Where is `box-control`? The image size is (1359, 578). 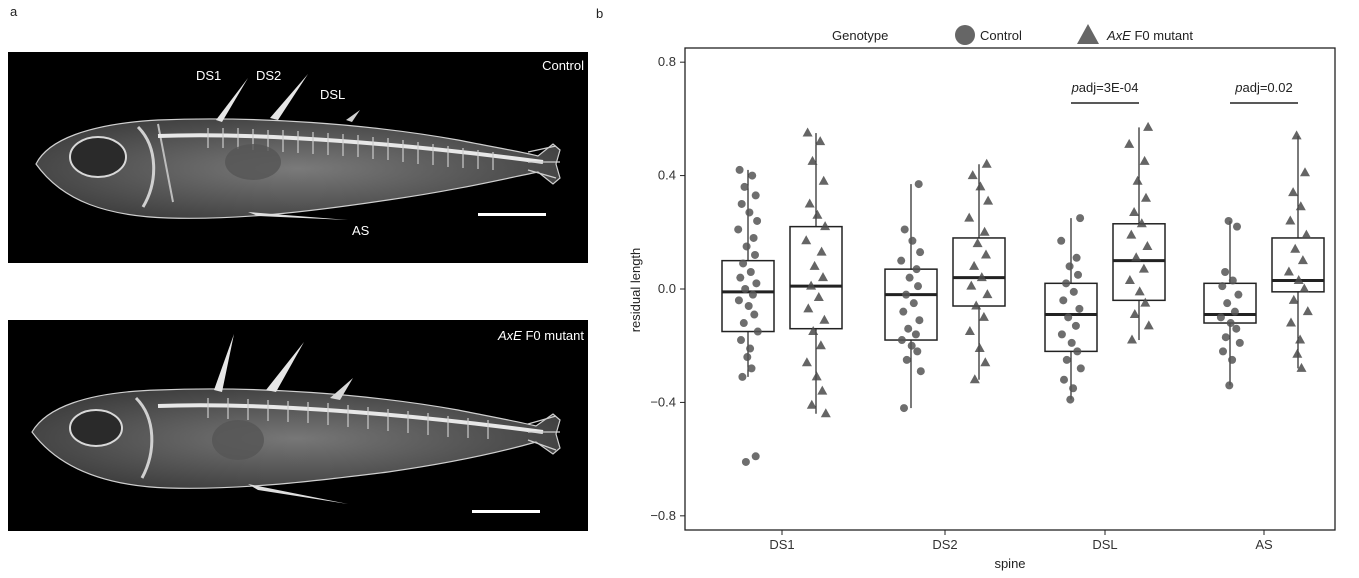
box-control is located at coordinates (1071, 317).